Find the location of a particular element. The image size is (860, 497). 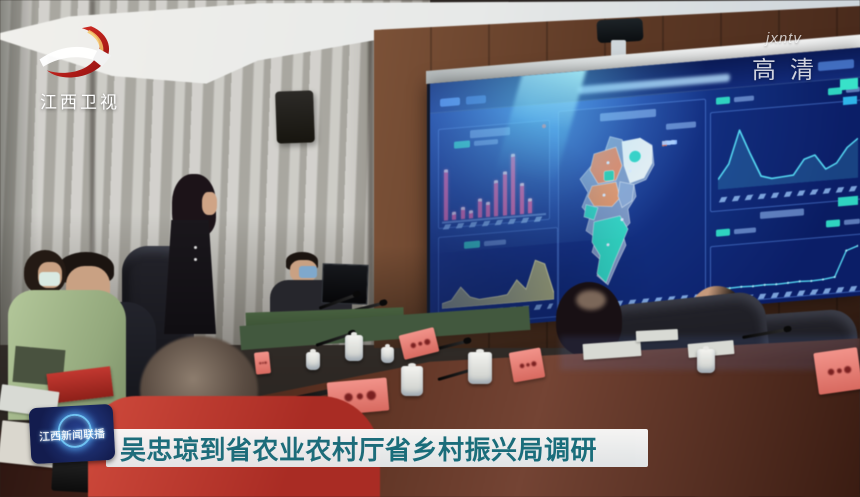

line-top-legend-chip is located at coordinates (723, 100).